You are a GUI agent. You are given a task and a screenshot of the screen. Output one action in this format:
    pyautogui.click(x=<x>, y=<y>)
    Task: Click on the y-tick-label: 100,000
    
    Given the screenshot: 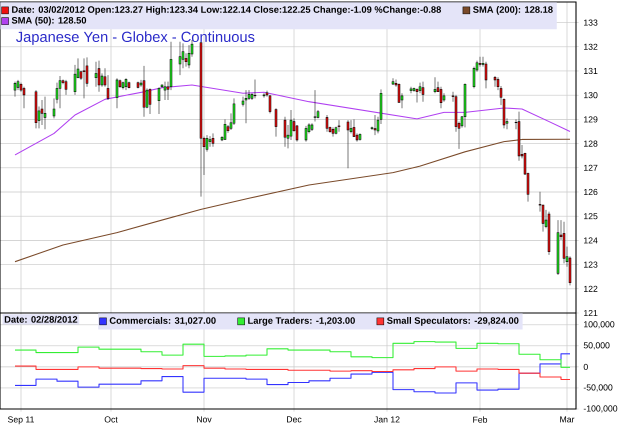 What is the action you would take?
    pyautogui.click(x=599, y=324)
    